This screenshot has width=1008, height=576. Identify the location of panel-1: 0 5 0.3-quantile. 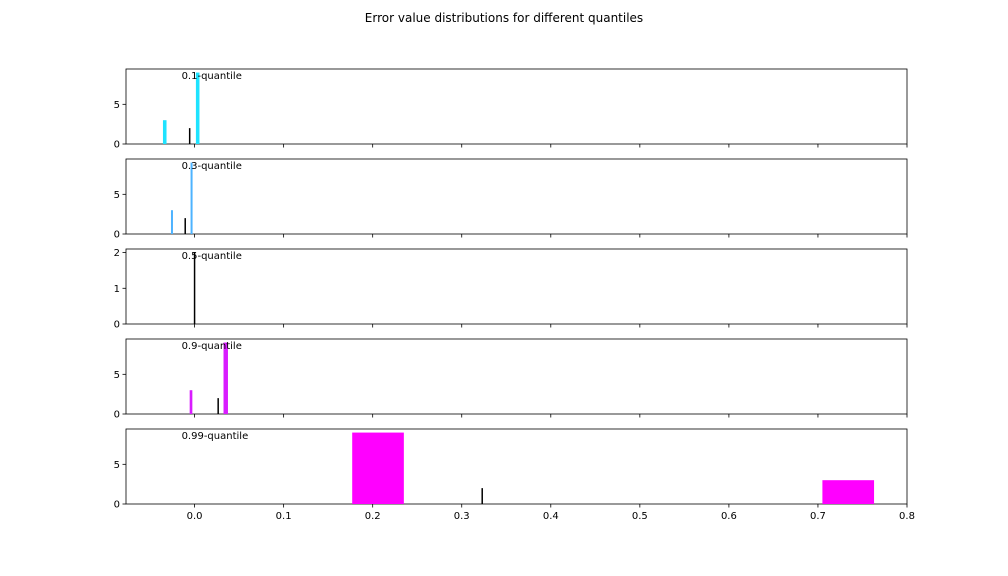
(511, 199).